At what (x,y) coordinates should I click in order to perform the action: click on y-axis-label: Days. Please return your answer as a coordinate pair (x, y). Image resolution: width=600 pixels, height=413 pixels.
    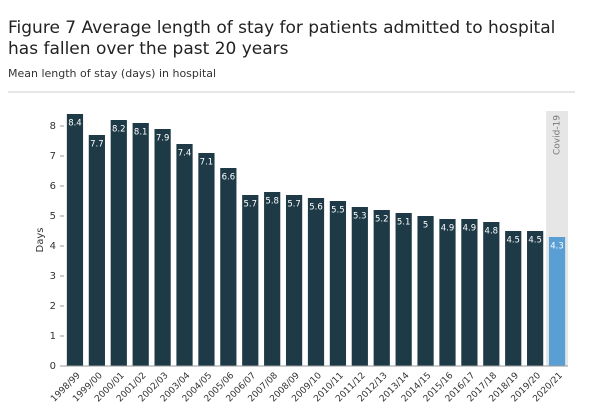
    Looking at the image, I should click on (40, 240).